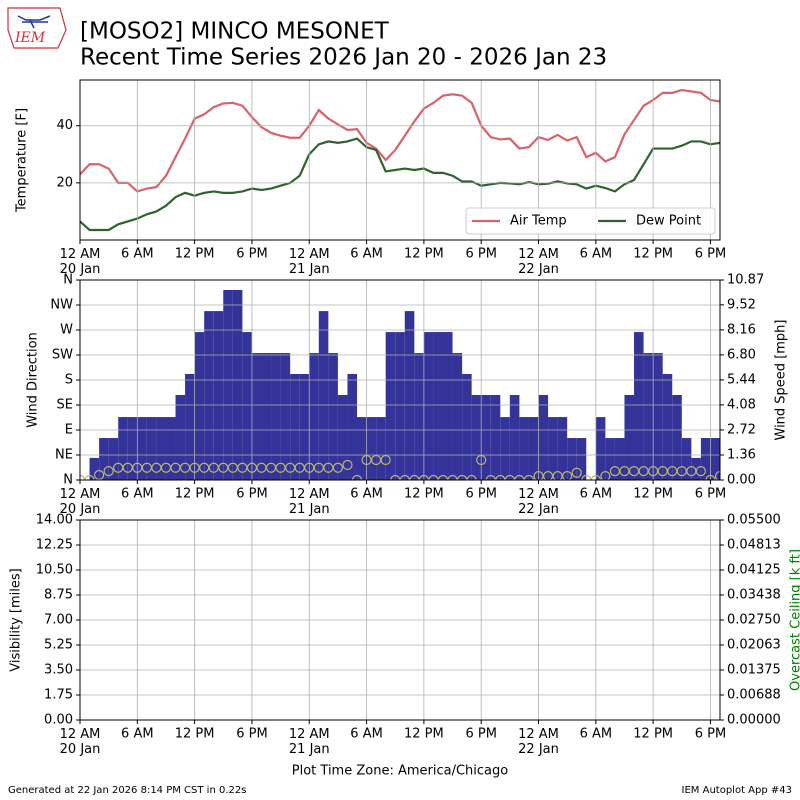 The height and width of the screenshot is (800, 800). I want to click on x-axis-label: Plot Time Zone: America/Chicago, so click(400, 771).